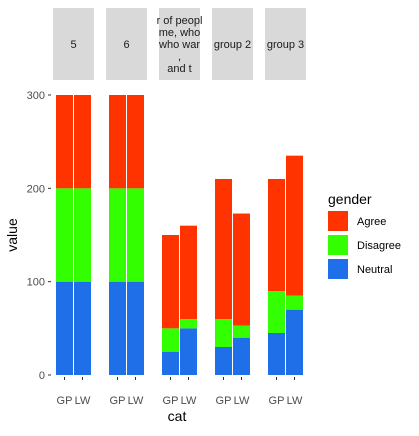 Image resolution: width=419 pixels, height=436 pixels. I want to click on legend-label-agree: Agree, so click(371, 222).